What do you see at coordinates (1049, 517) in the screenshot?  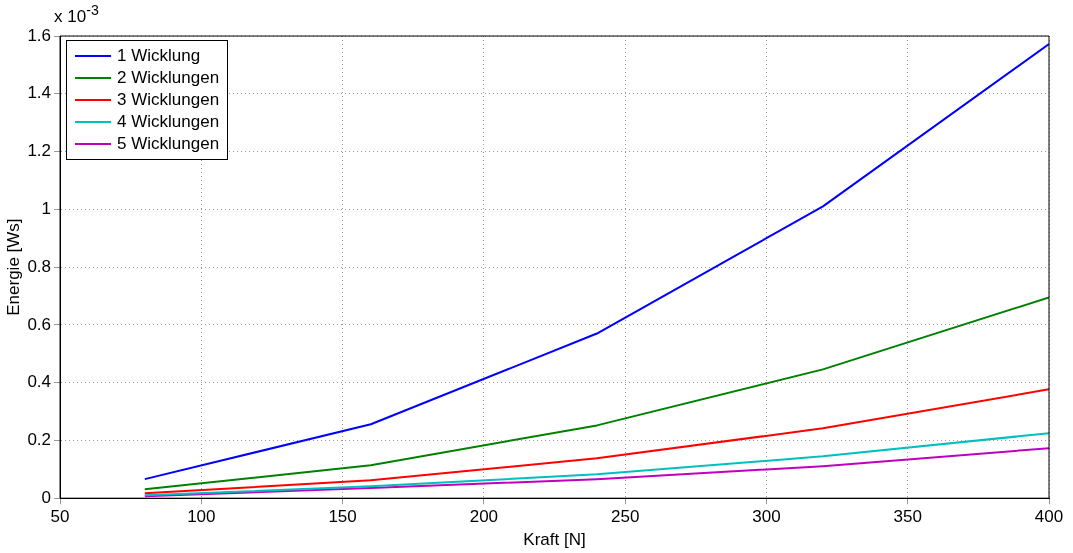 I see `x-tick-label: 400` at bounding box center [1049, 517].